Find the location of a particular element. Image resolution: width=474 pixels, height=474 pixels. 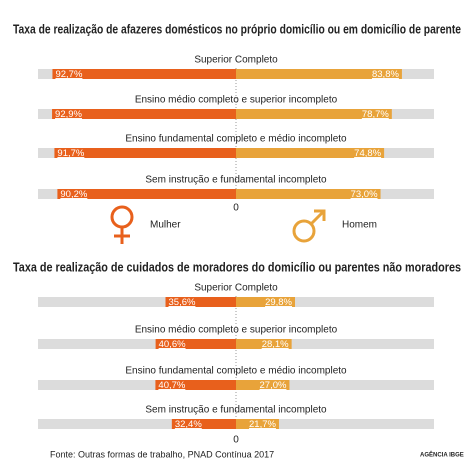

value-label: 21,7% is located at coordinates (262, 424).